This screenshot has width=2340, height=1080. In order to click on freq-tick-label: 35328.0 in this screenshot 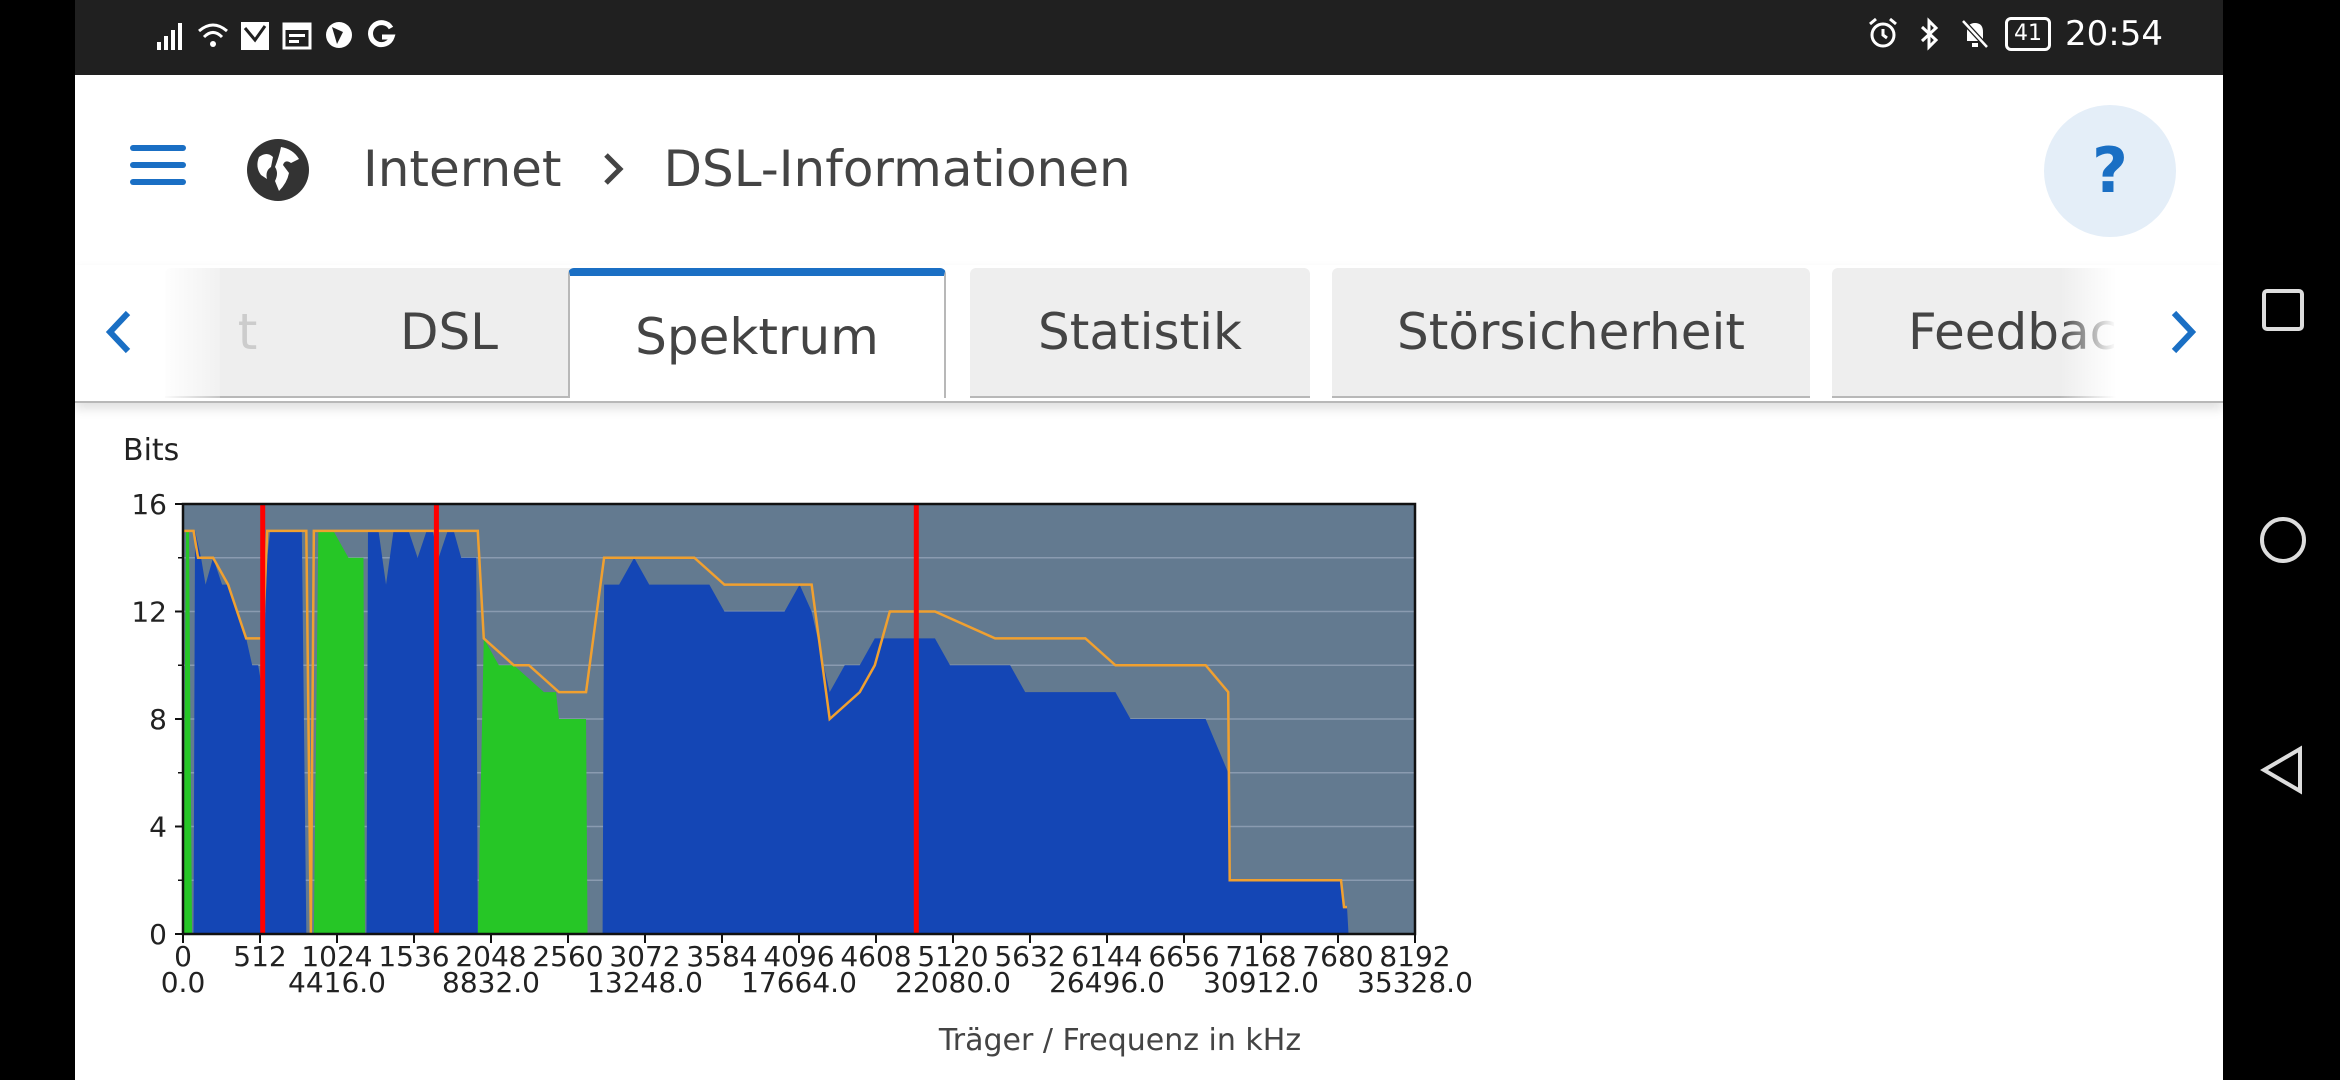, I will do `click(1415, 982)`.